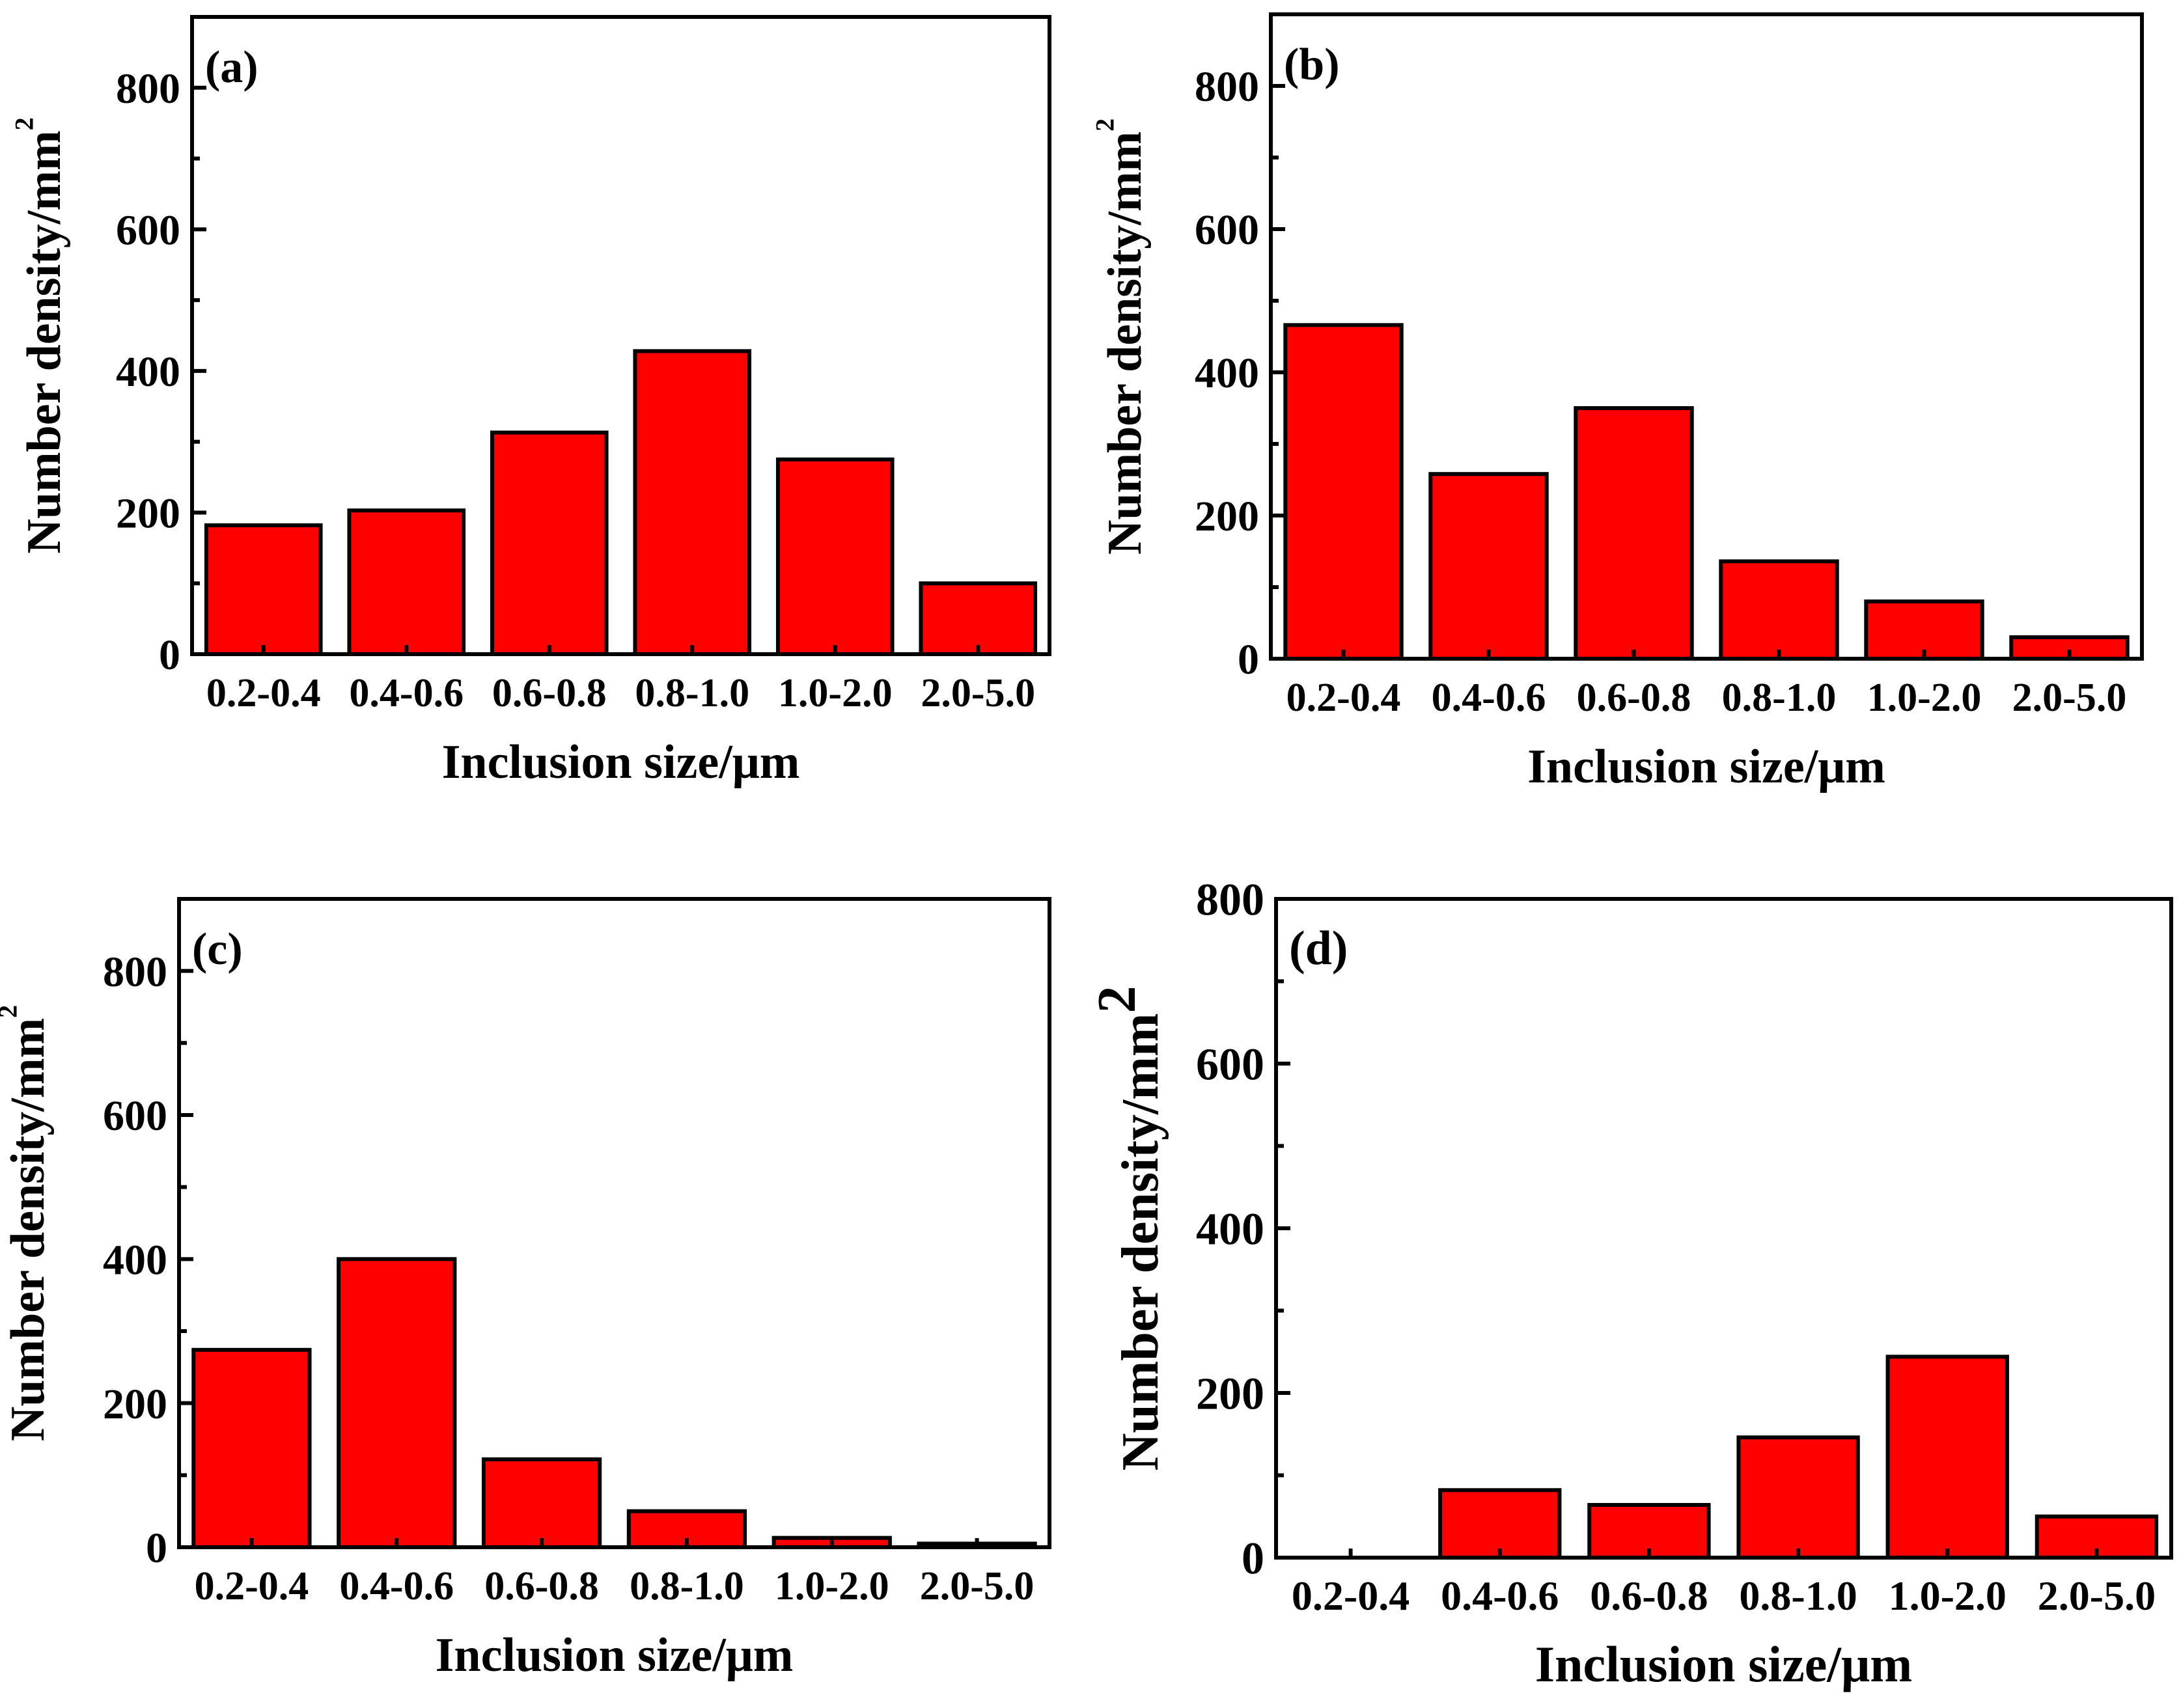  I want to click on panel-label: (b), so click(1312, 65).